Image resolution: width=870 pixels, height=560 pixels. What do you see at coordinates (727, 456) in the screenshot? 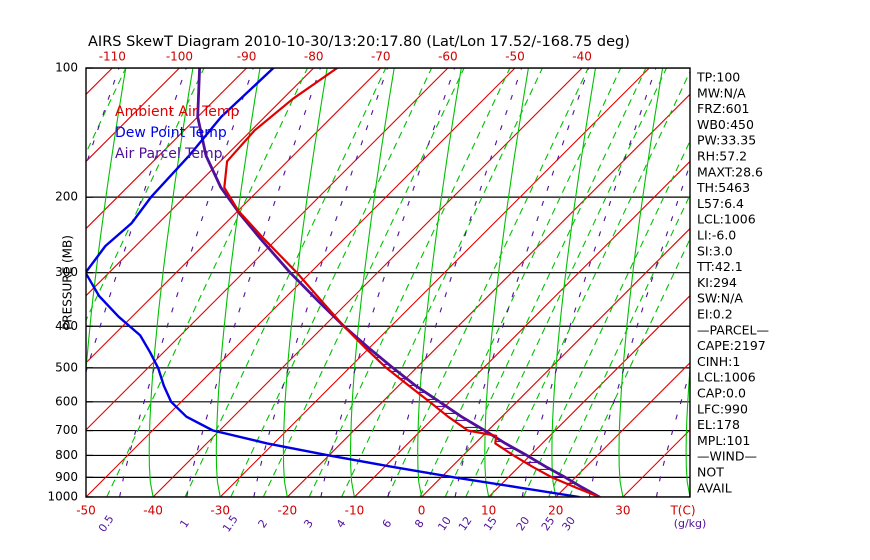
I see `param-wind-header: —WIND—` at bounding box center [727, 456].